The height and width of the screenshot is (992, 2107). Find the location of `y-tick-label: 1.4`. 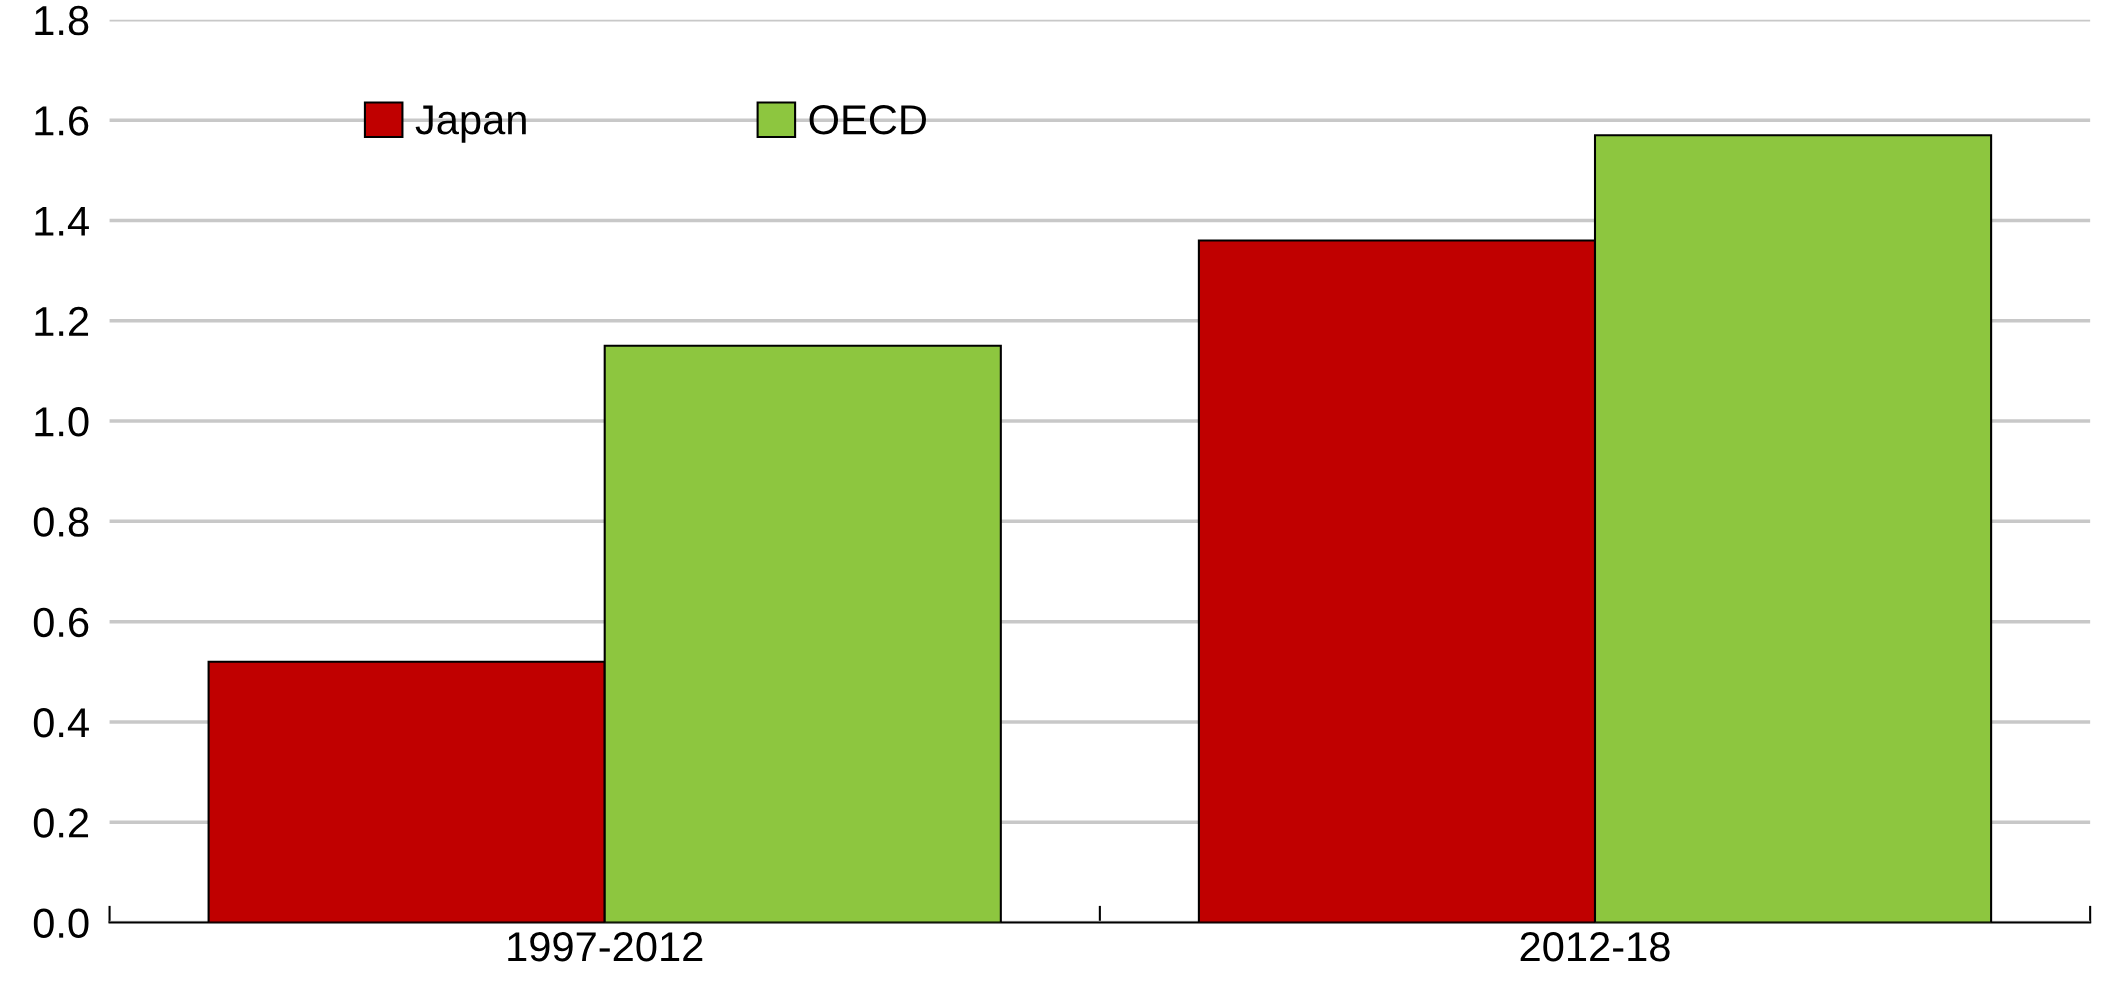

y-tick-label: 1.4 is located at coordinates (62, 221).